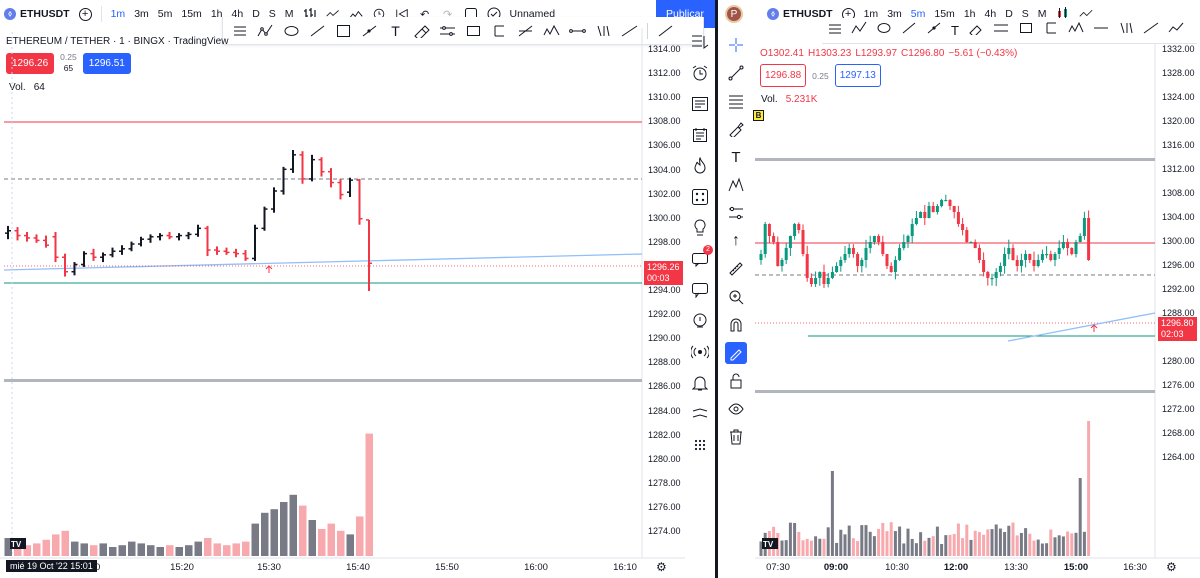 This screenshot has height=578, width=1200. What do you see at coordinates (85, 14) in the screenshot?
I see `compare-add-icon: +` at bounding box center [85, 14].